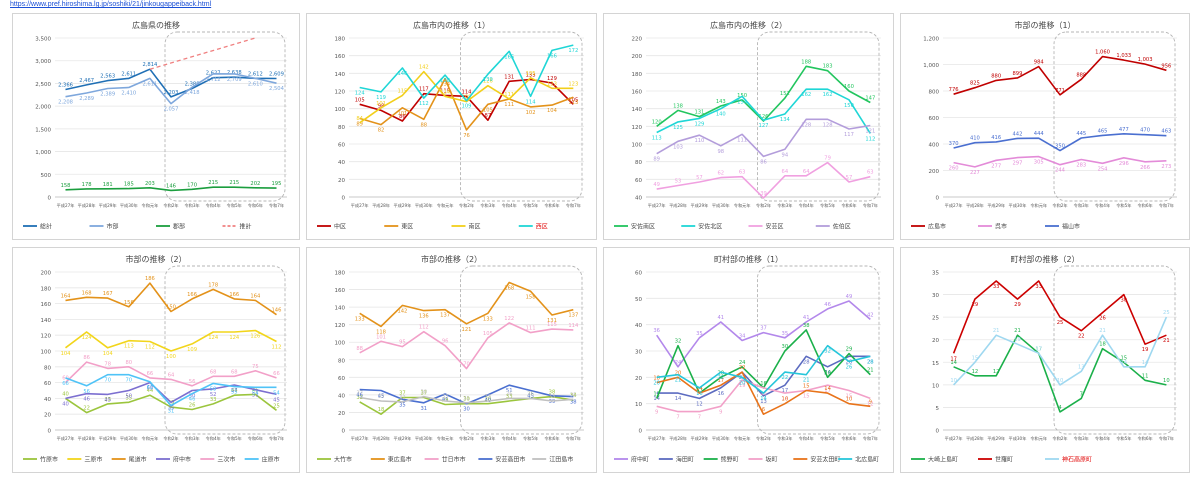  Describe the element at coordinates (1124, 164) in the screenshot. I see `data-label: 296` at that location.